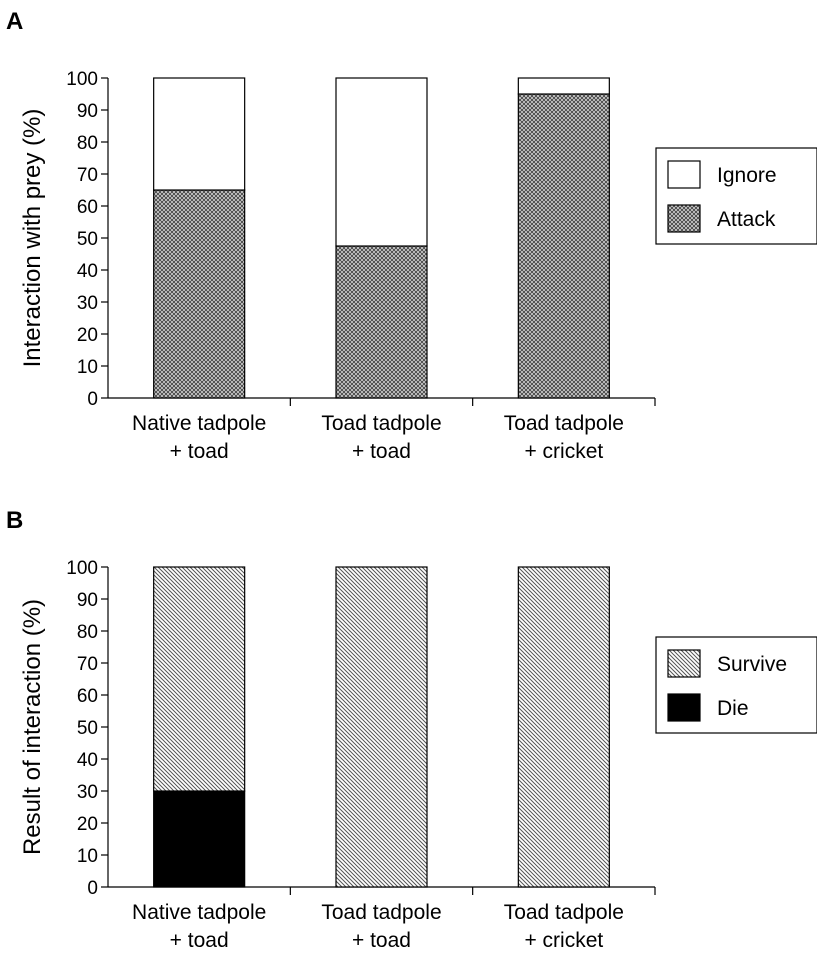 The height and width of the screenshot is (969, 817). I want to click on y-axis-label: Interaction with prey (%), so click(32, 238).